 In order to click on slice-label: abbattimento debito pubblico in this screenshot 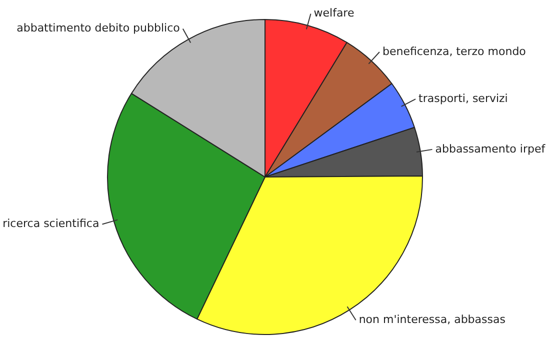, I will do `click(98, 28)`.